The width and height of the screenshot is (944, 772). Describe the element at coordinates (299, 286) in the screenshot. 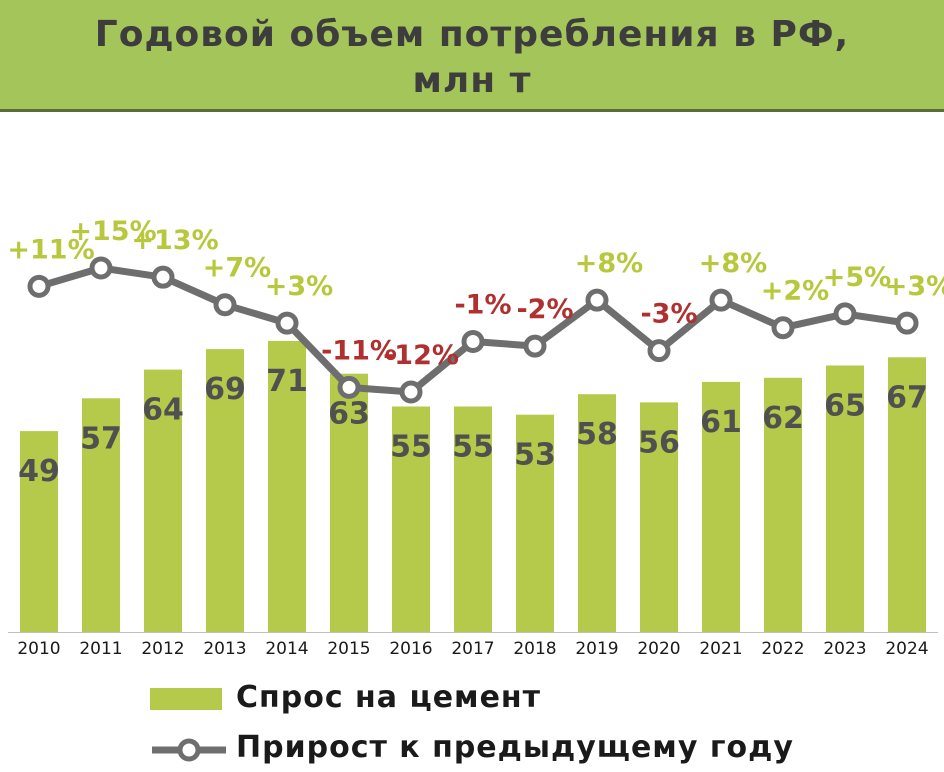

I see `growth-label-2014: +3%` at that location.